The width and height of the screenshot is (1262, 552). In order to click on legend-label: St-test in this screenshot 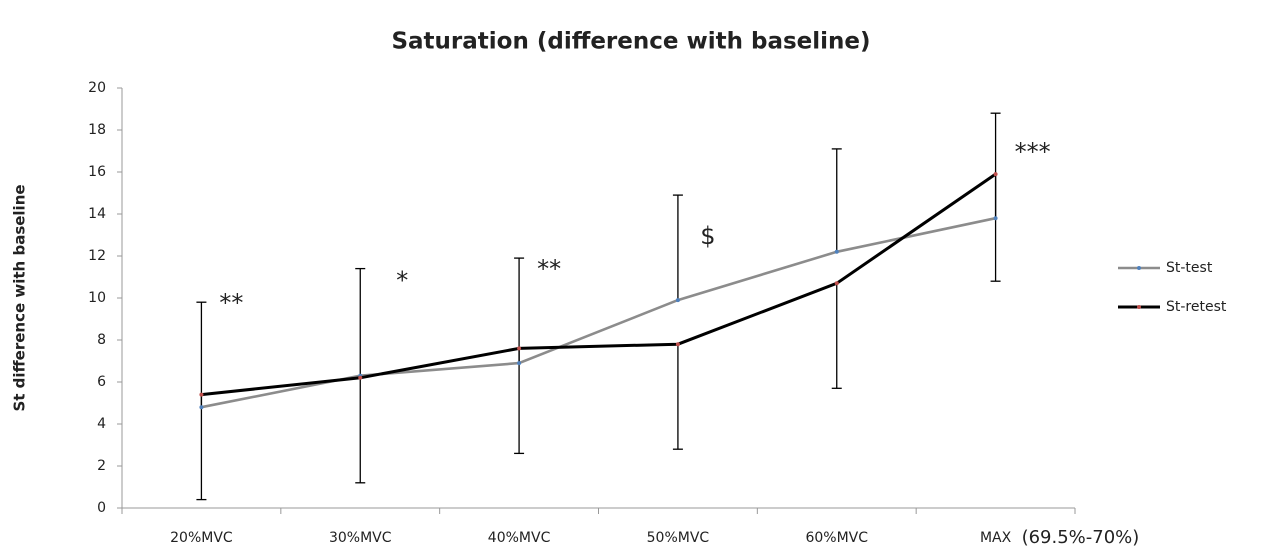, I will do `click(1189, 268)`.